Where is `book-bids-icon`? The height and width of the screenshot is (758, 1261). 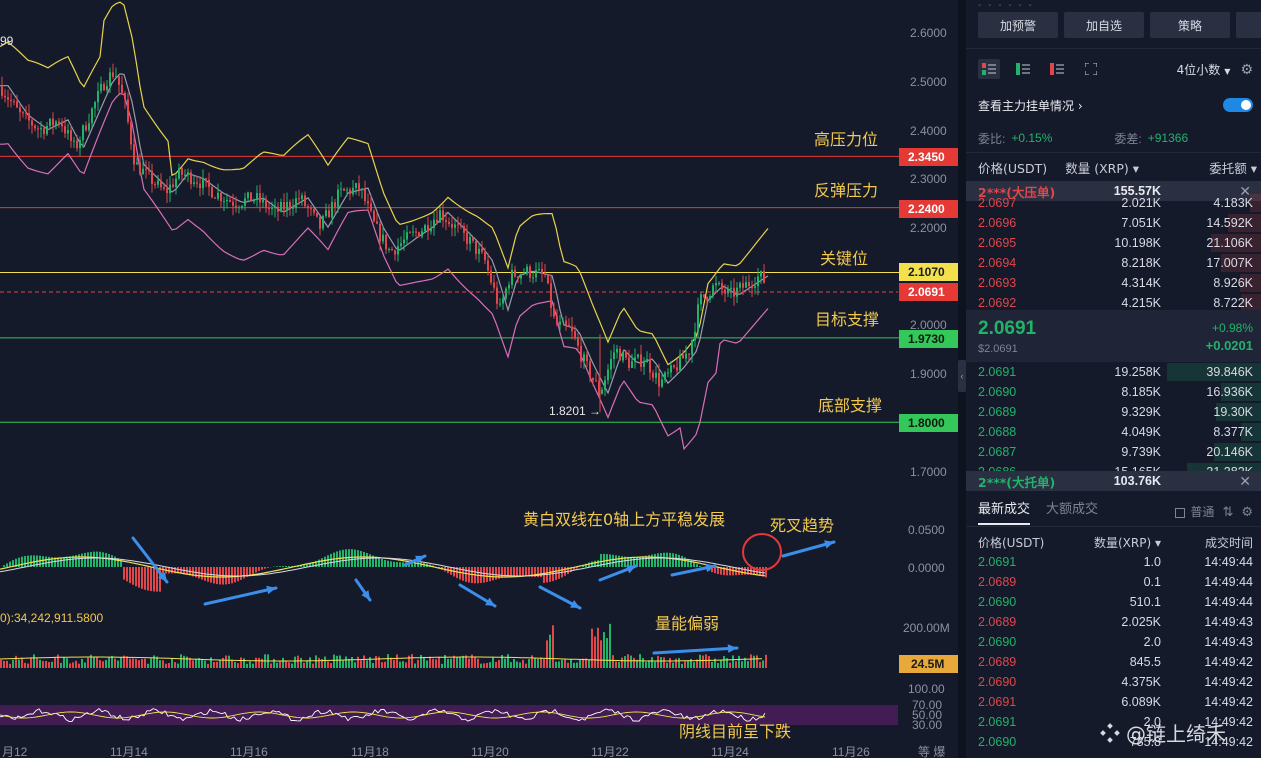 book-bids-icon is located at coordinates (1023, 69).